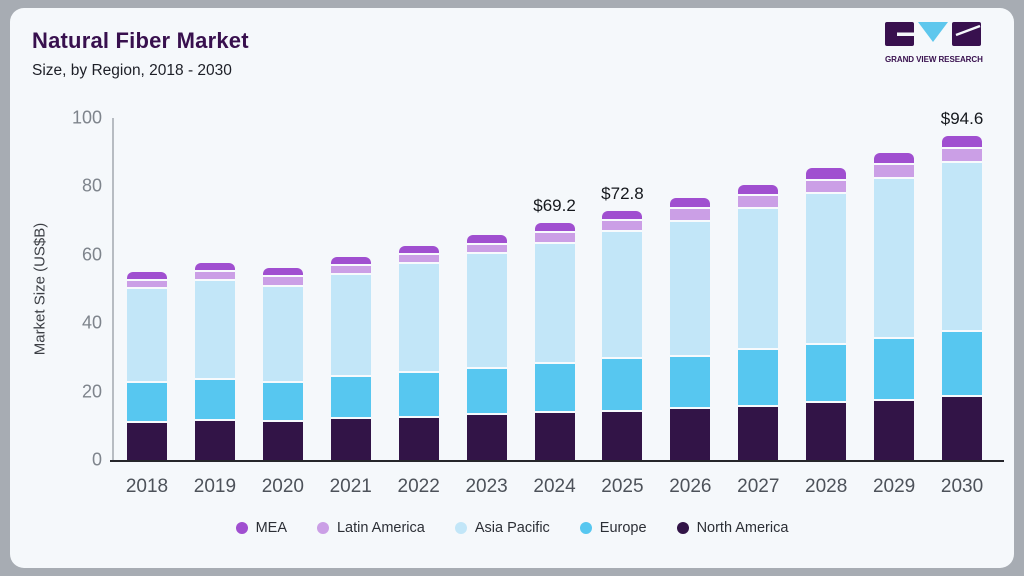 Image resolution: width=1024 pixels, height=576 pixels. I want to click on x-tick-label: 2030, so click(962, 486).